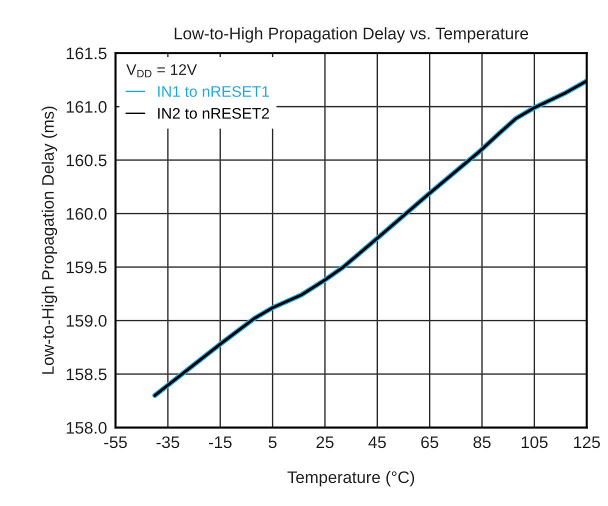 The height and width of the screenshot is (506, 608). Describe the element at coordinates (272, 442) in the screenshot. I see `x-tick-label: 5` at that location.